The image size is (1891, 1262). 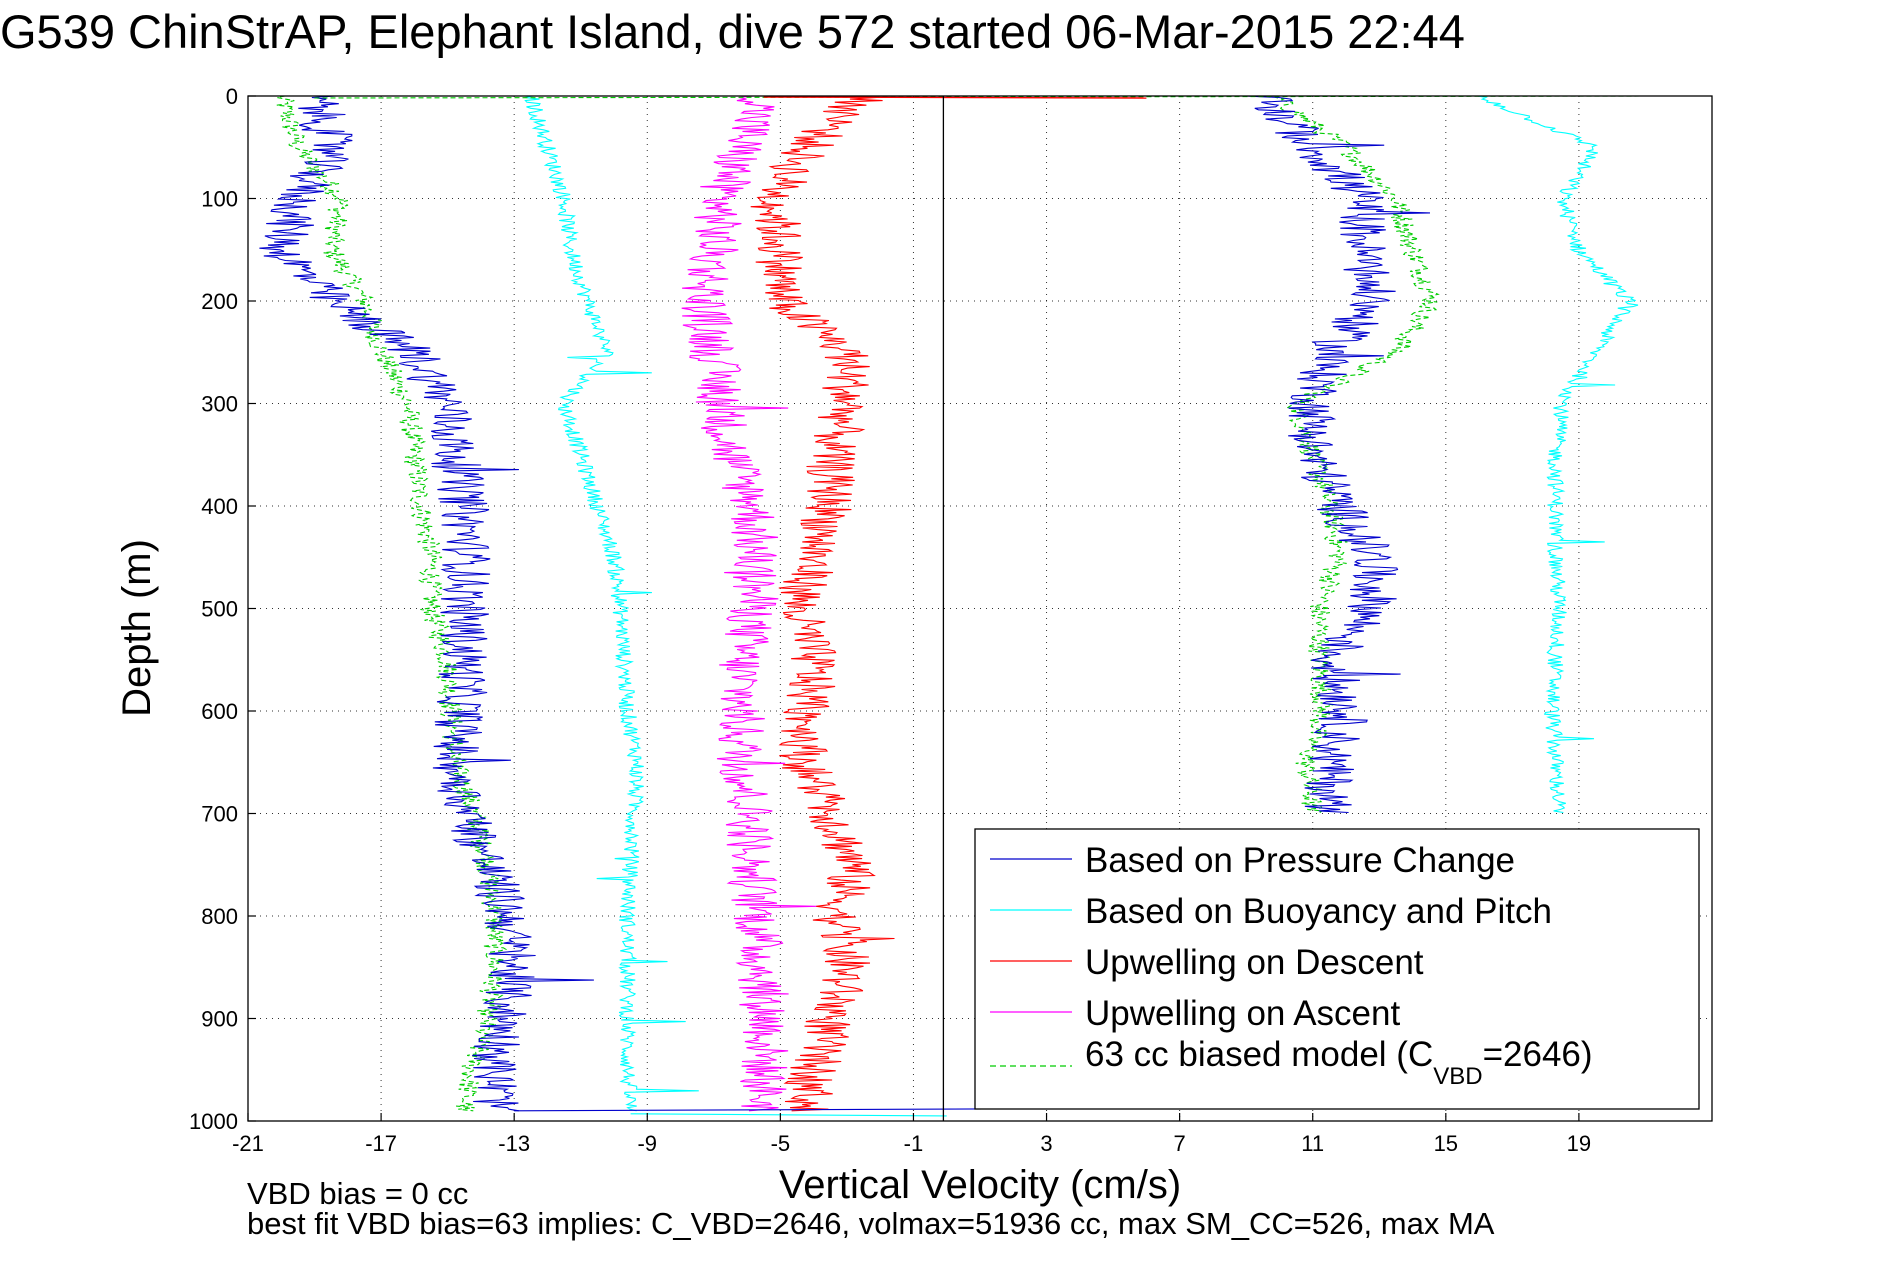 I want to click on x-tick-label: -17, so click(x=381, y=1143).